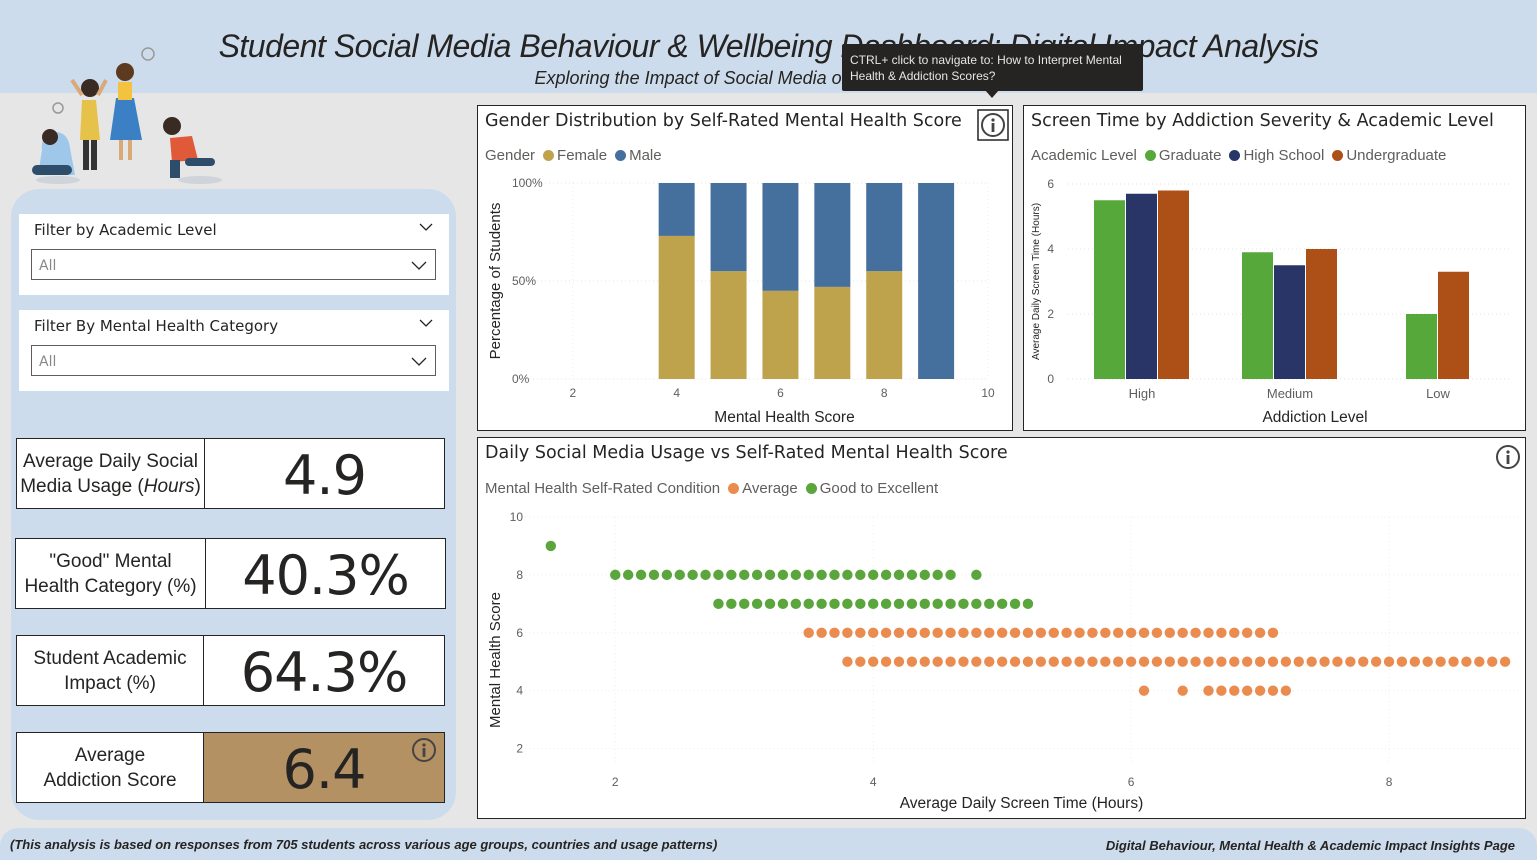 The width and height of the screenshot is (1537, 860). I want to click on kpi-good-mental-health-label: "Good" Mental Health Category (%), so click(111, 573).